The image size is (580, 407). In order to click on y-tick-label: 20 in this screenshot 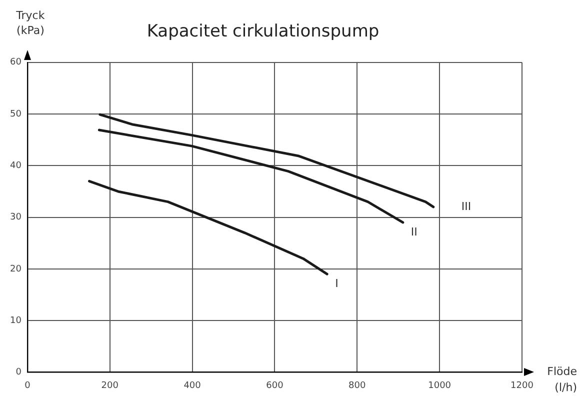, I will do `click(16, 269)`.